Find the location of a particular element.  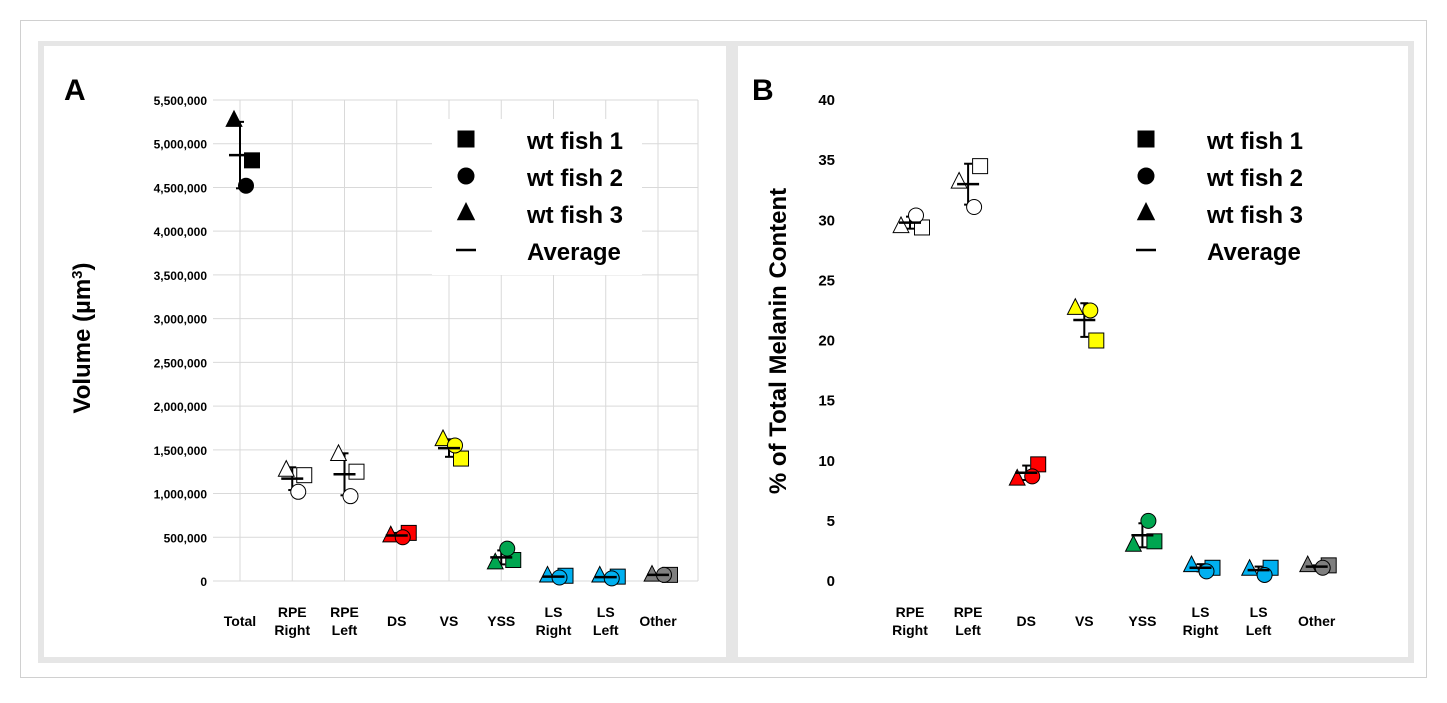

y-tick-label: 20 is located at coordinates (826, 341).